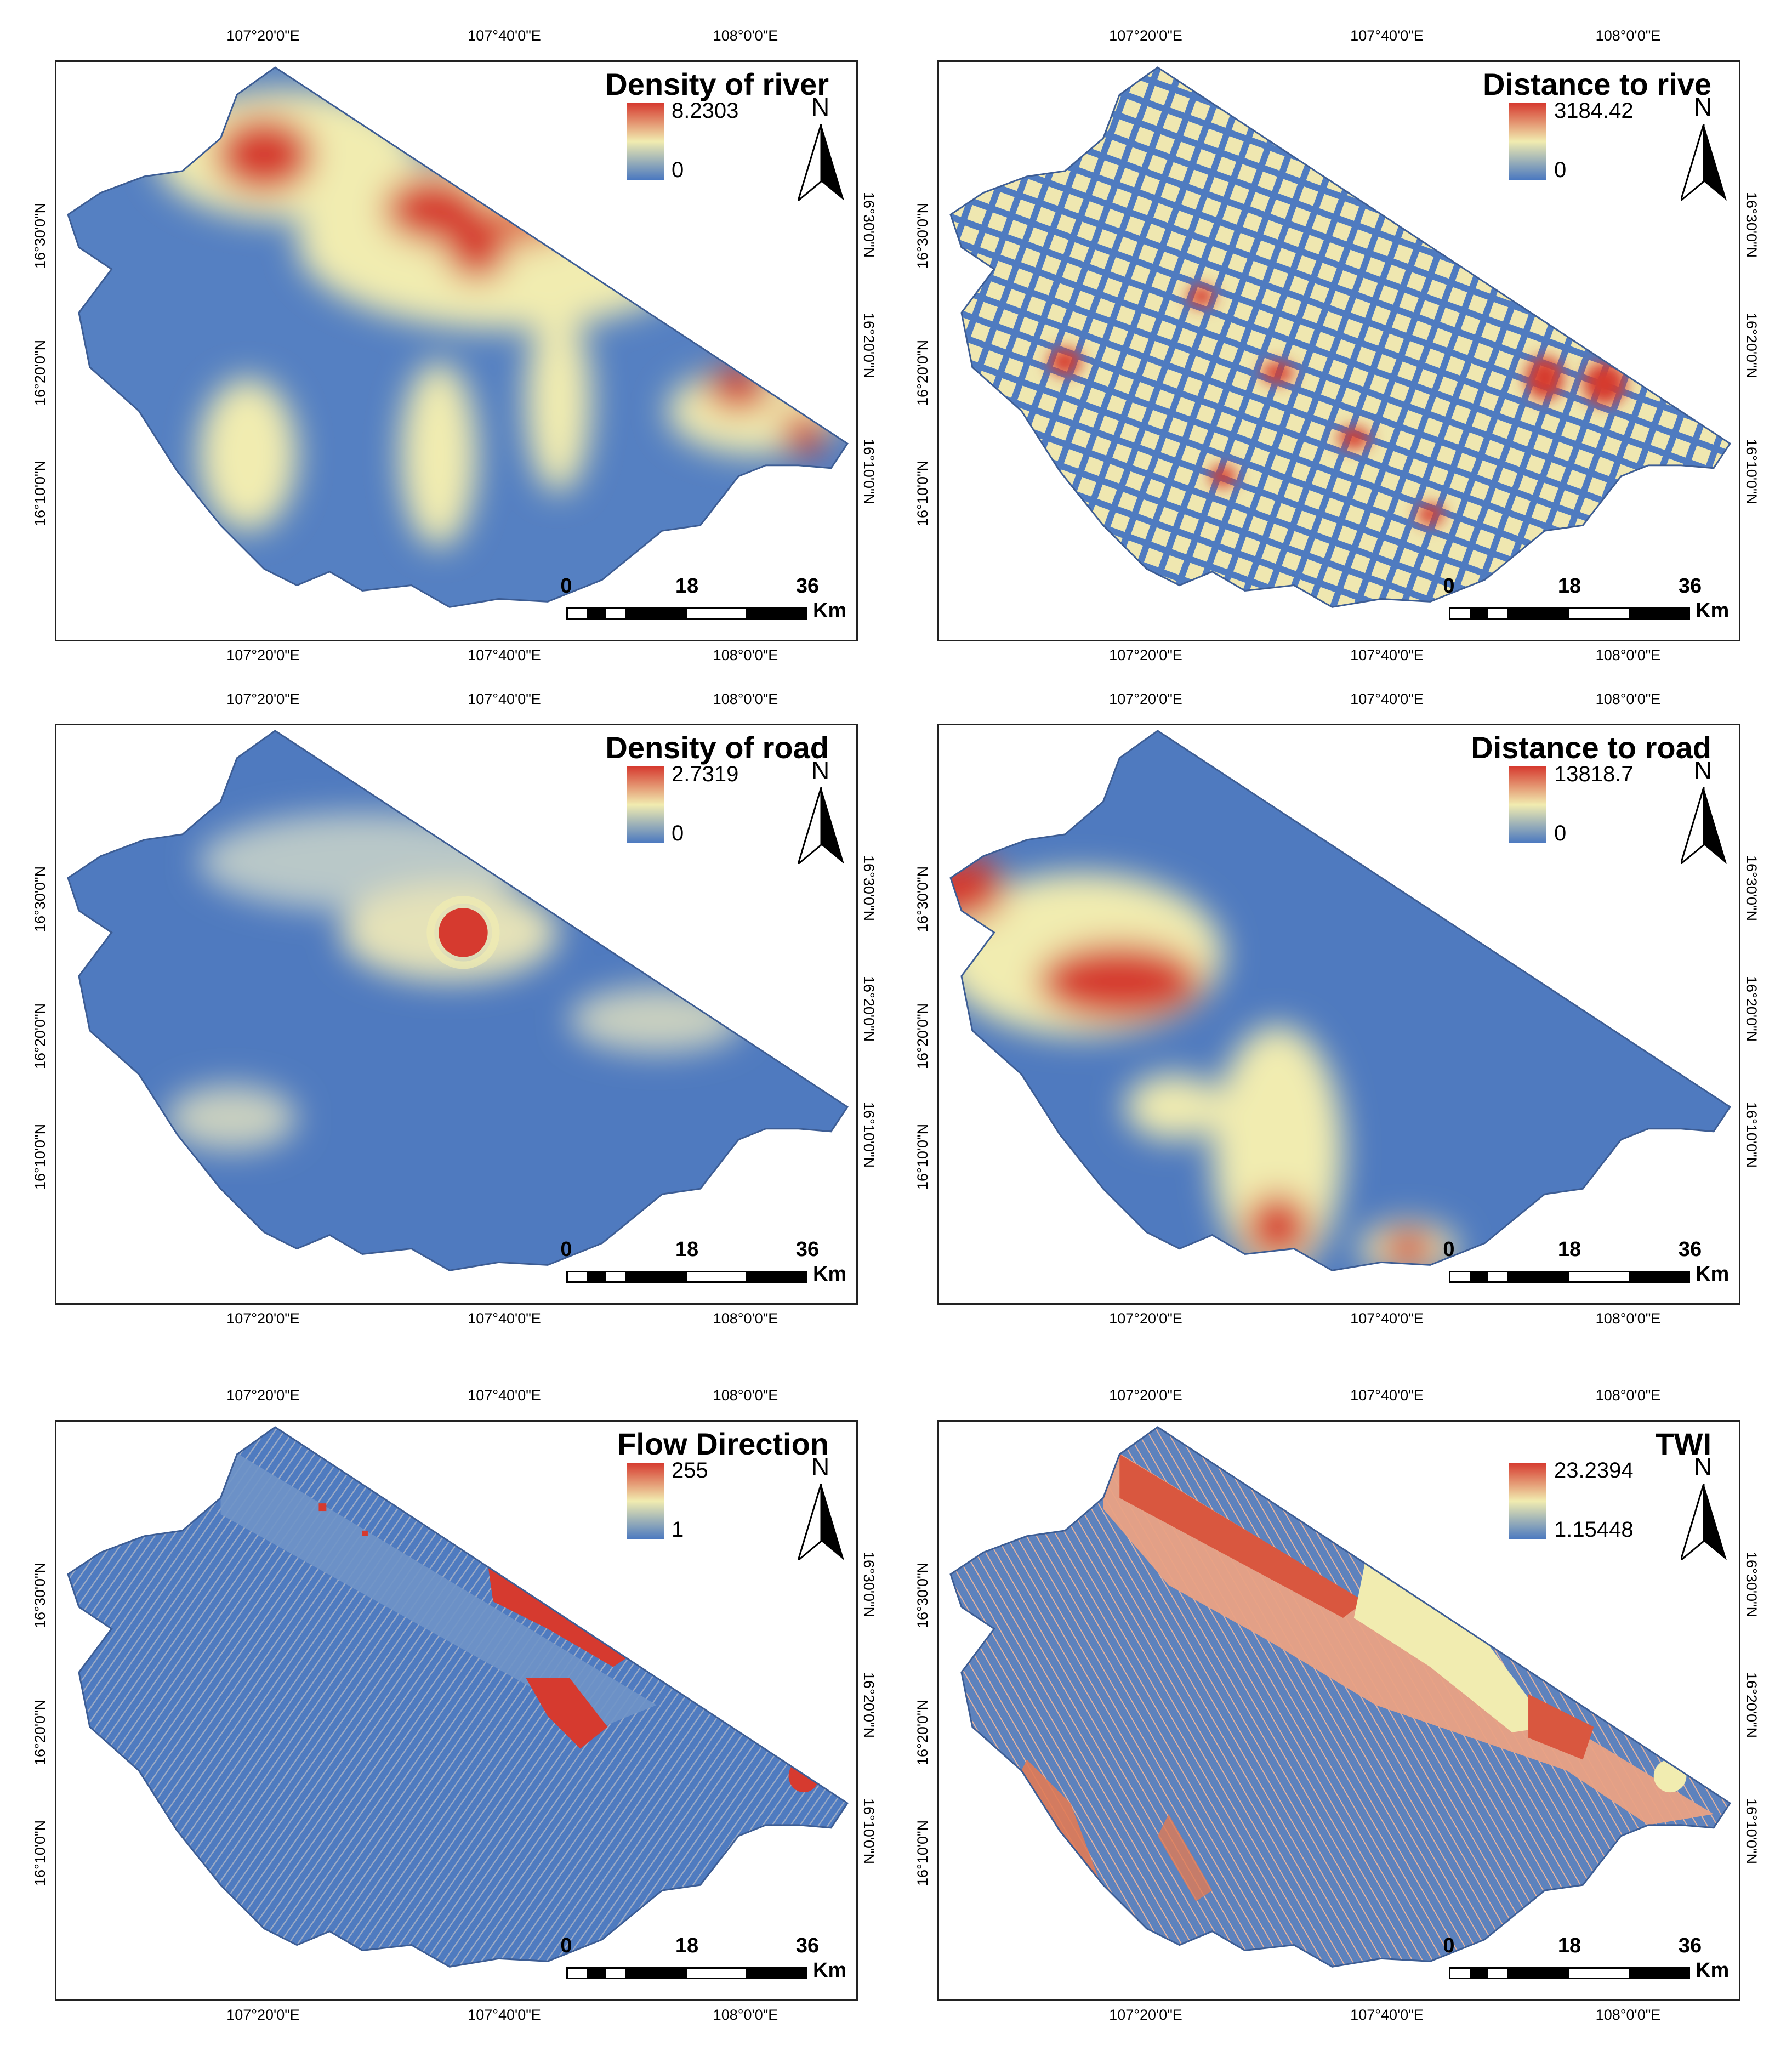 This screenshot has width=1792, height=2051. Describe the element at coordinates (717, 84) in the screenshot. I see `map-title: Density of river` at that location.